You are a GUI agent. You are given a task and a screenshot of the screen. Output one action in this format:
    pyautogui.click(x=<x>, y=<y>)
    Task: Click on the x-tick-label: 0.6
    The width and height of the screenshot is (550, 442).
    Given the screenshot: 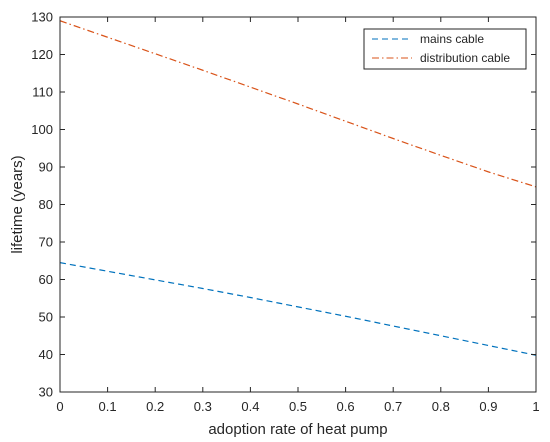 What is the action you would take?
    pyautogui.click(x=346, y=406)
    